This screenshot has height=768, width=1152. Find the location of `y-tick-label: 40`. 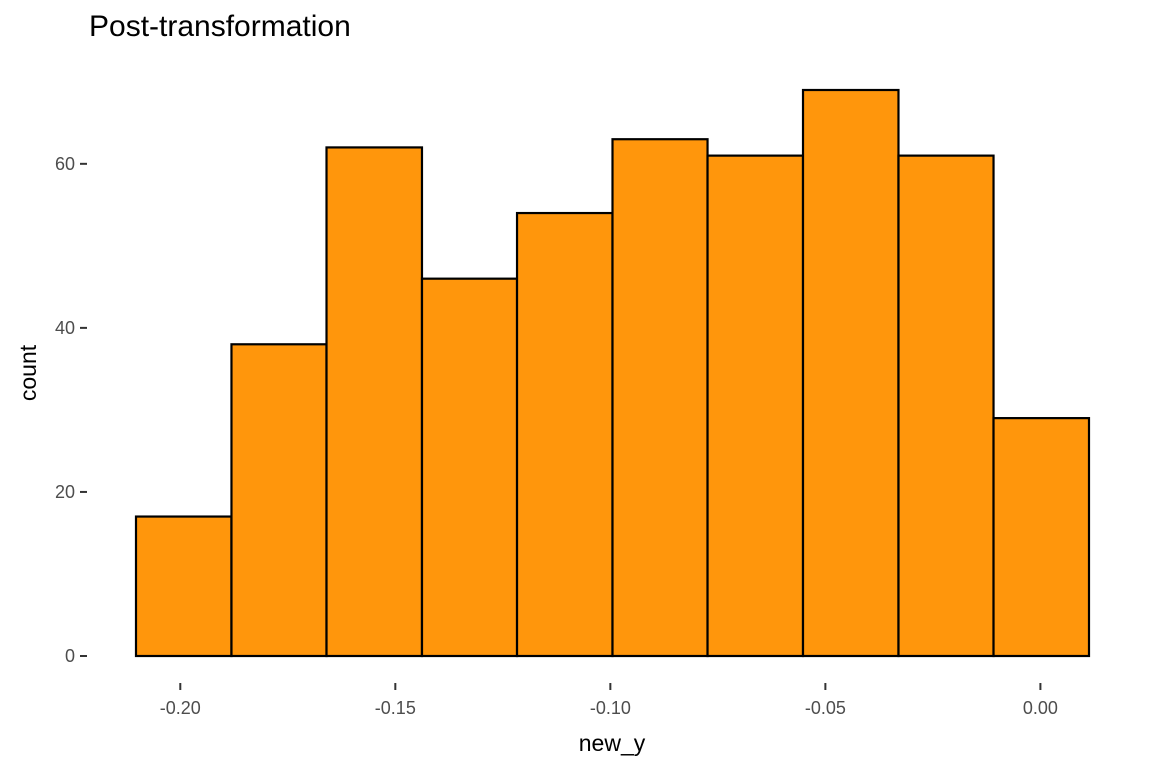

y-tick-label: 40 is located at coordinates (65, 328).